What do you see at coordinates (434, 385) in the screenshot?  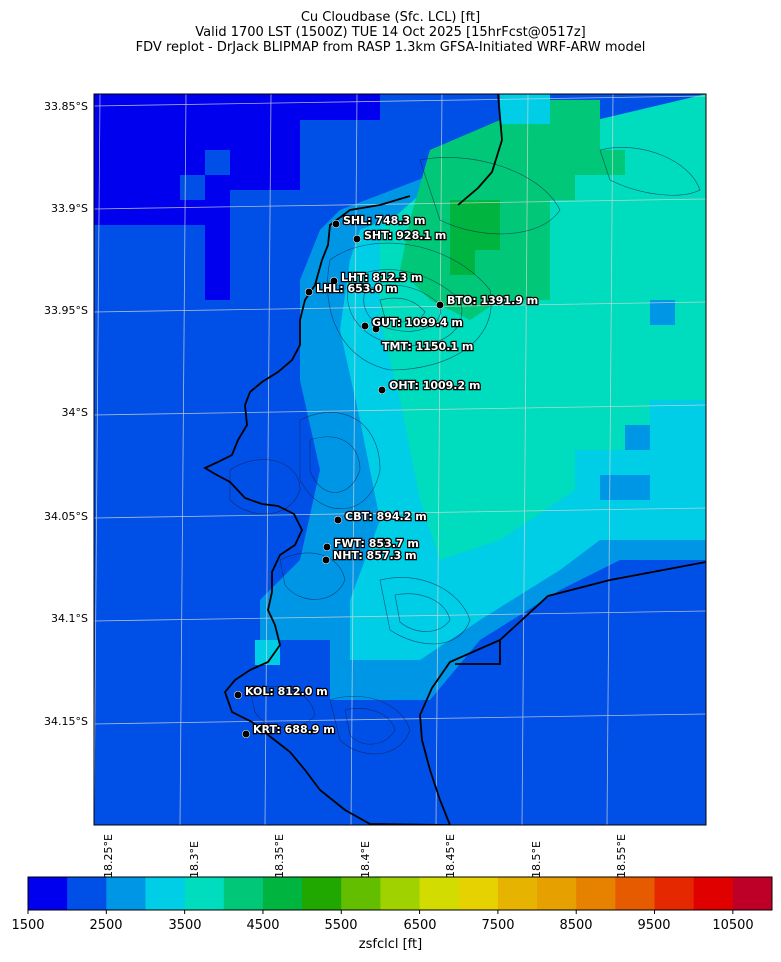 I see `station-label-oht: OHT: 1009.2 m` at bounding box center [434, 385].